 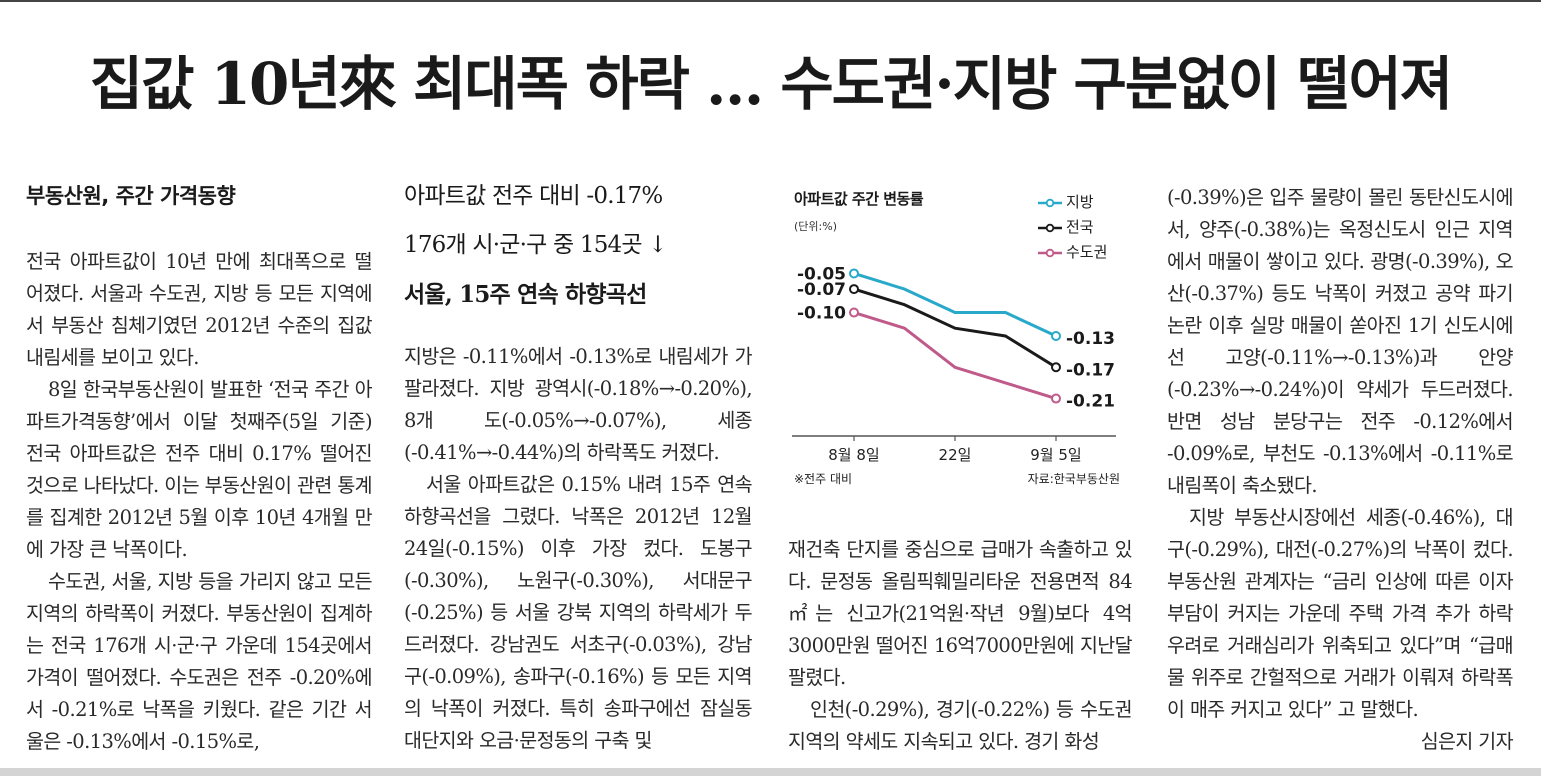 I want to click on subheadline-line: 176개 시·군·구 중 154곳 ↓, so click(x=536, y=245).